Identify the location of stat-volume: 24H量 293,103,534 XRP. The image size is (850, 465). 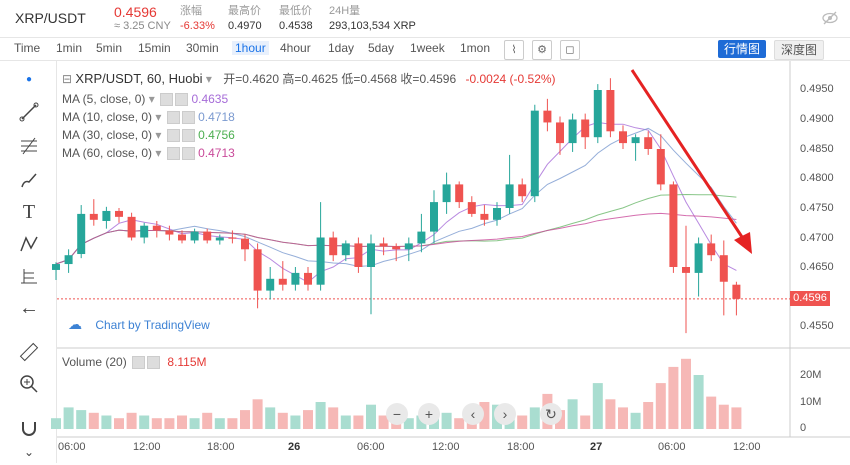
(372, 19).